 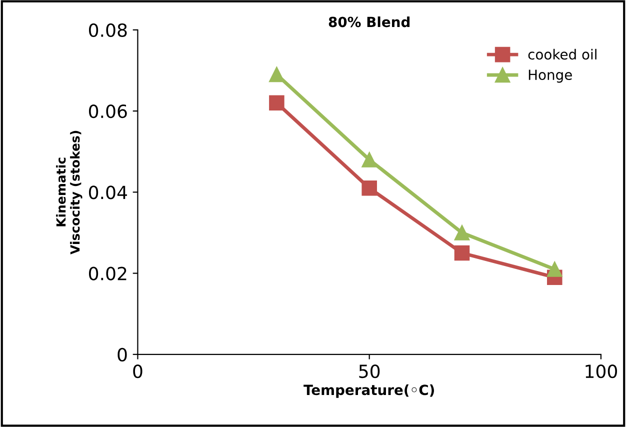 I want to click on y-tick-label: 0.08, so click(x=107, y=30).